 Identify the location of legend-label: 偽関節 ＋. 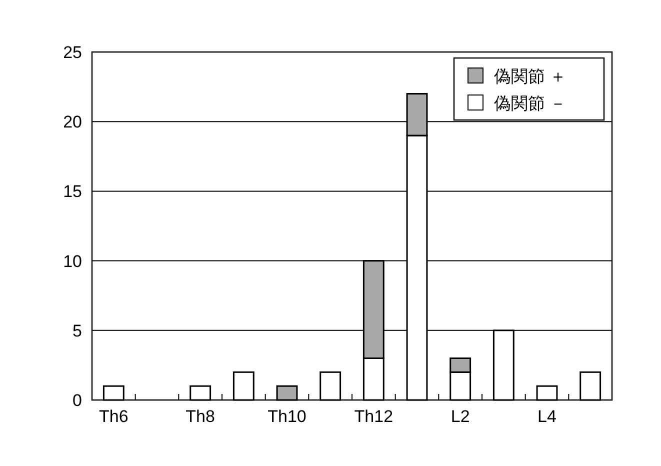
(530, 76).